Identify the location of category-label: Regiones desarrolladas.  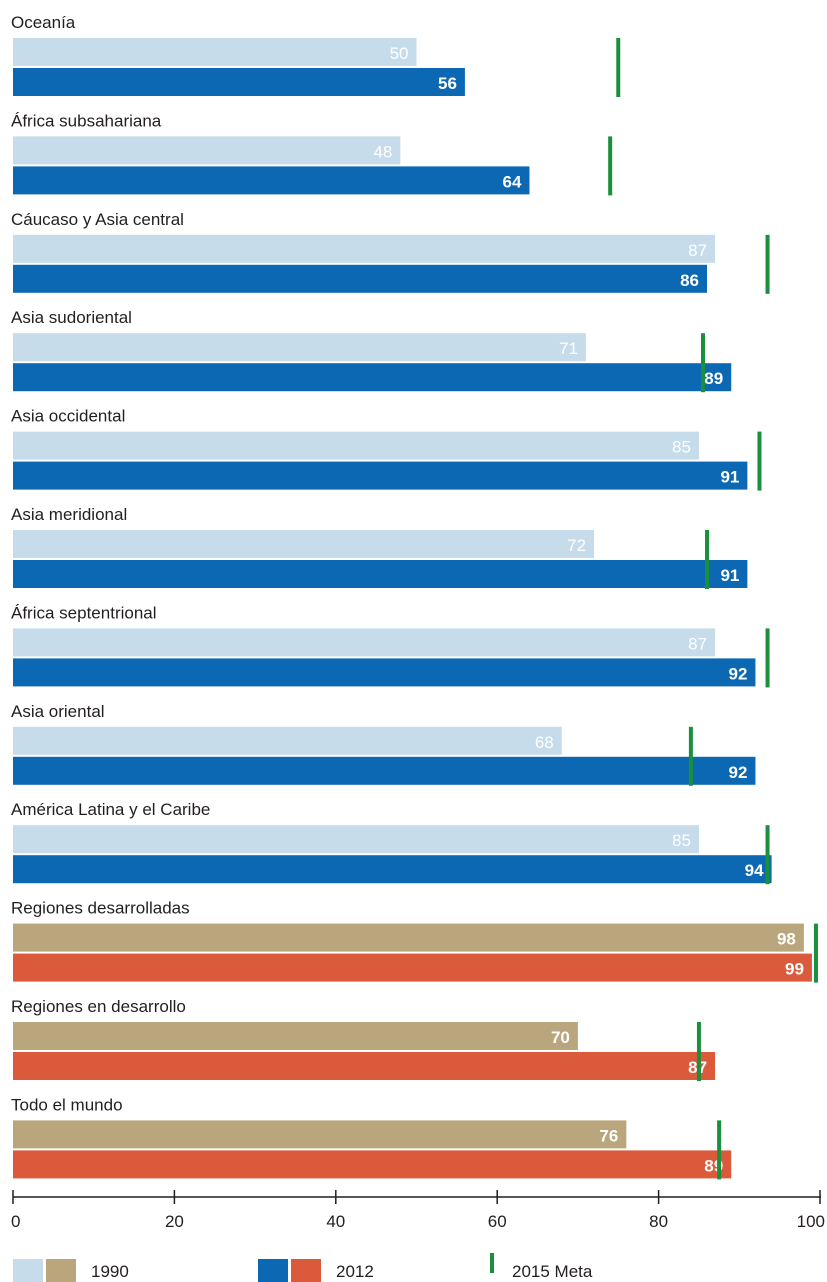
(100, 908).